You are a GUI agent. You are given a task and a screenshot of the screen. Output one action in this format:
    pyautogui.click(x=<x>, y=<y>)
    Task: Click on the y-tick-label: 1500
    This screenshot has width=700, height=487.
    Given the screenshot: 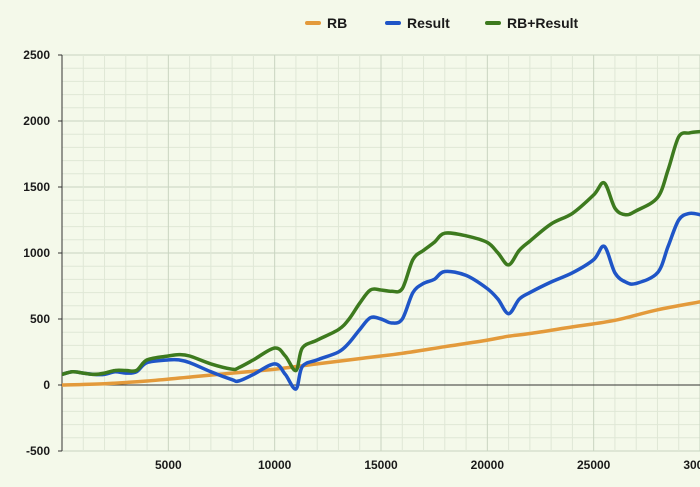 What is the action you would take?
    pyautogui.click(x=36, y=187)
    